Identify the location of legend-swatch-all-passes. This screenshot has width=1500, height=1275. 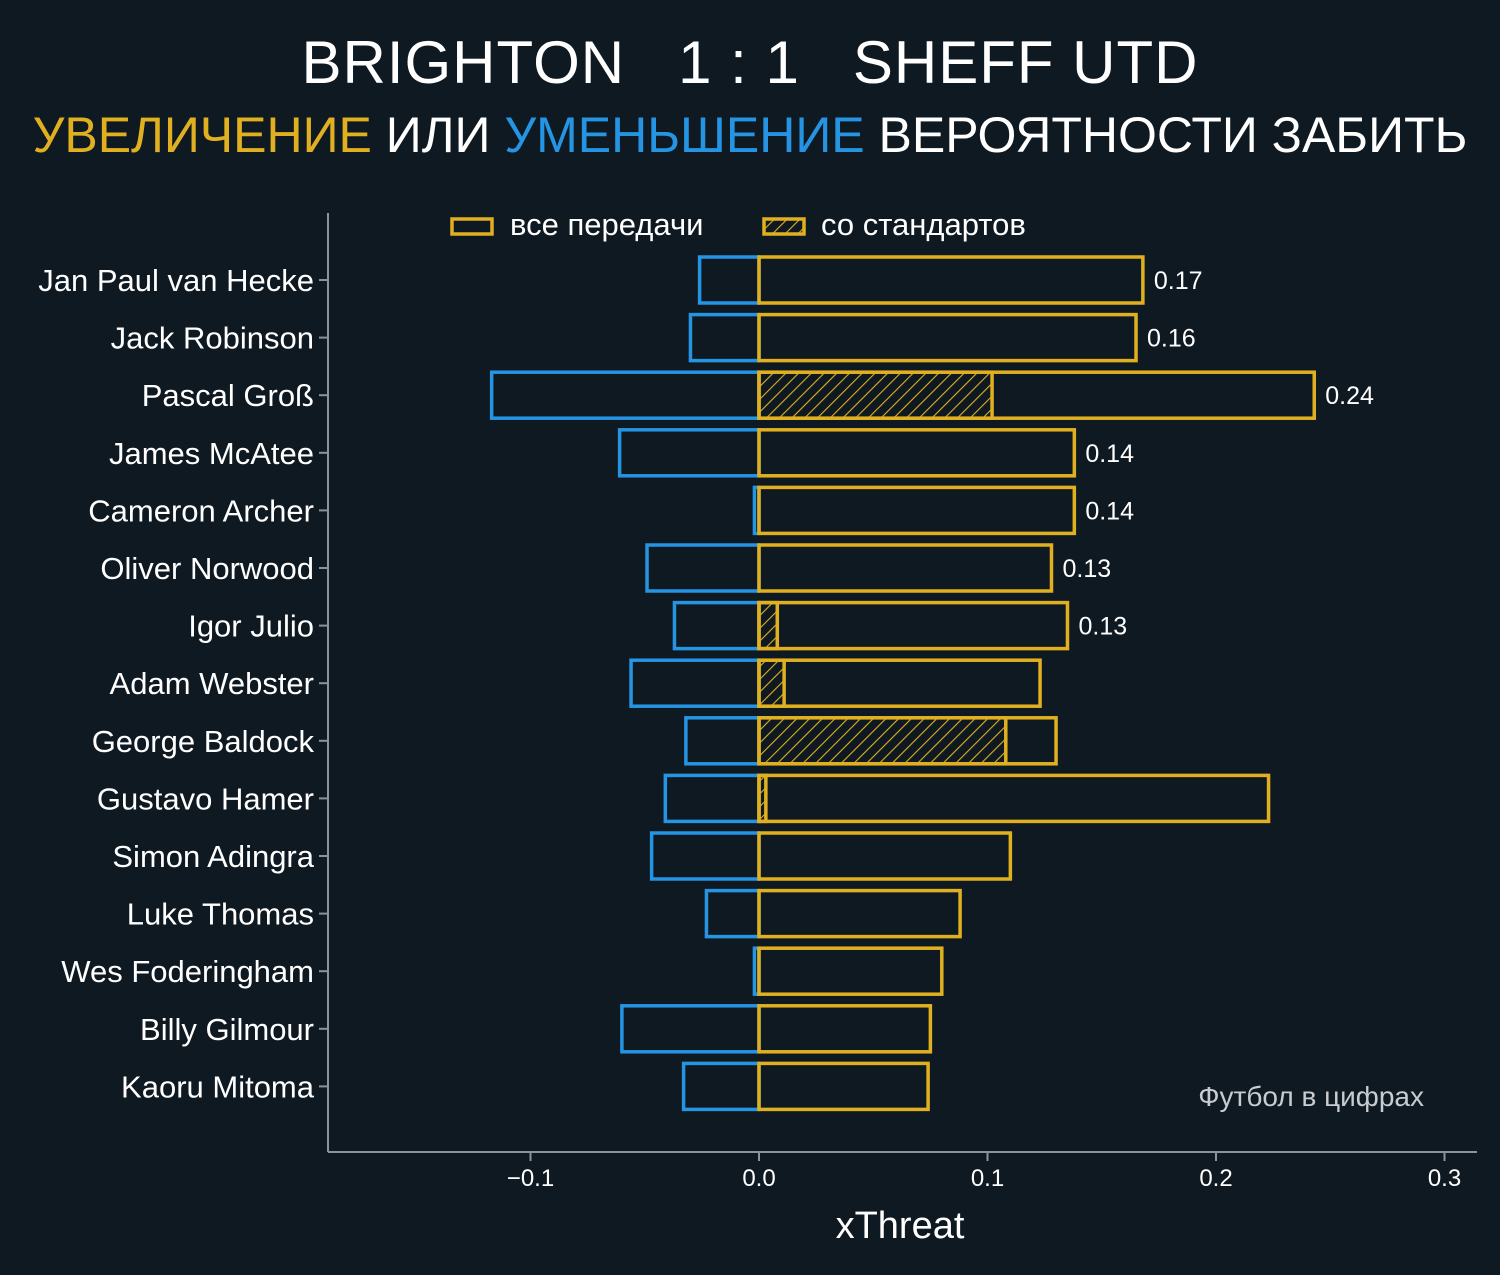
(472, 226).